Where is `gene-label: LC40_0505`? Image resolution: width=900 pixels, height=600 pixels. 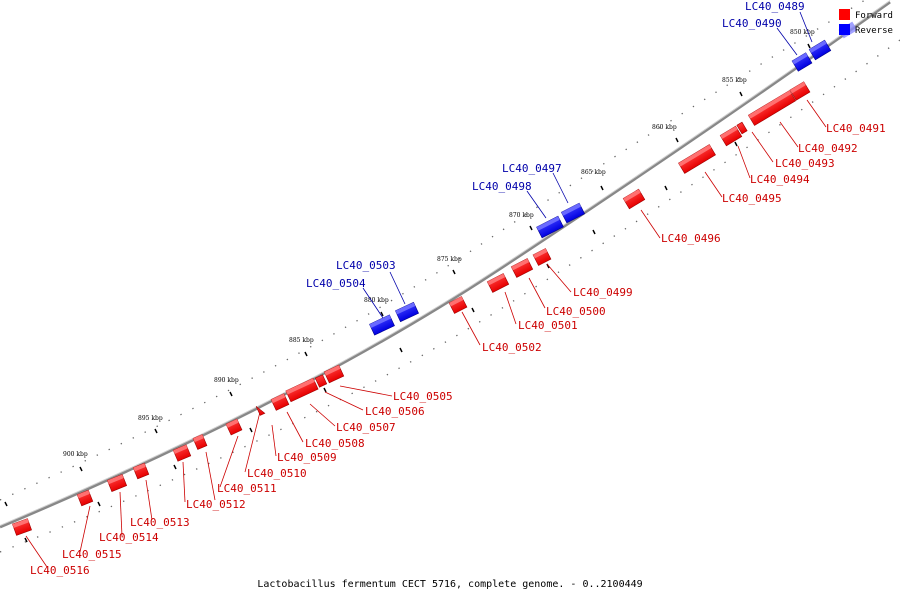 gene-label: LC40_0505 is located at coordinates (423, 396).